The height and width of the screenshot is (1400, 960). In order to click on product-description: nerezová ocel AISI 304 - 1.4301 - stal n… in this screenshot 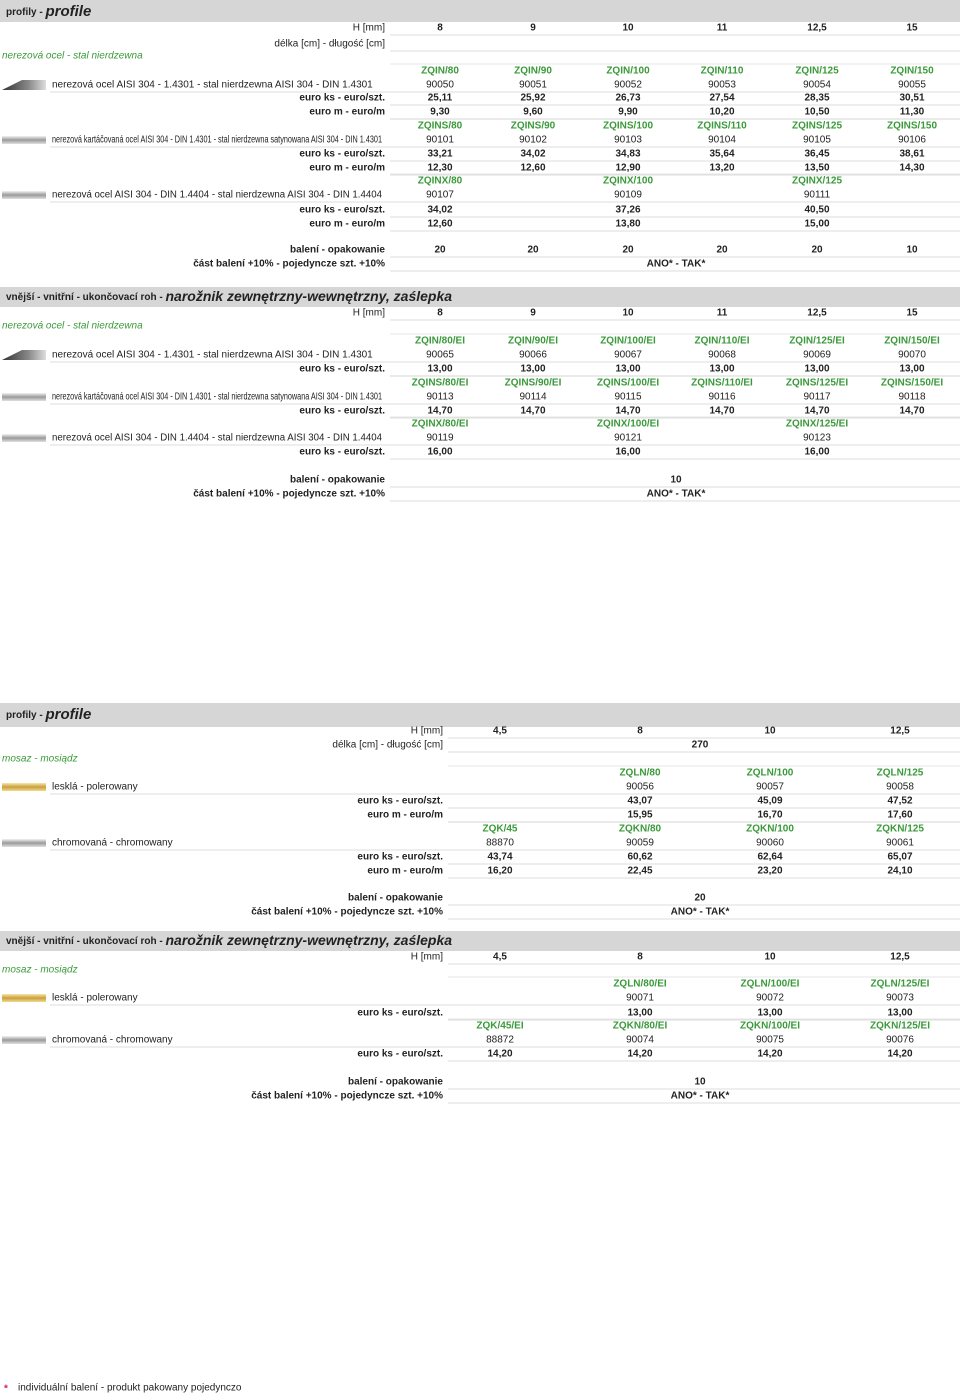, I will do `click(212, 355)`.